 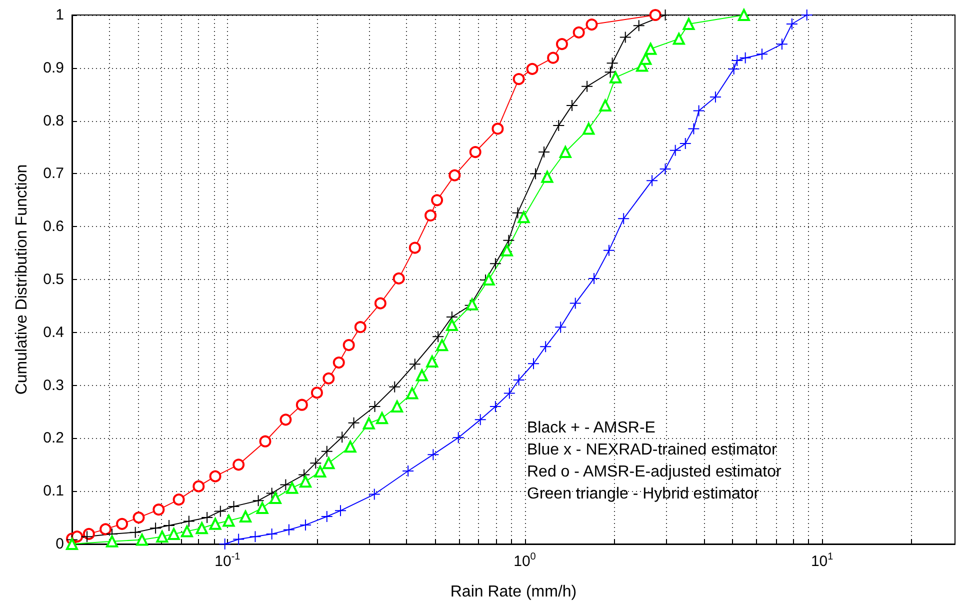 What do you see at coordinates (53, 121) in the screenshot?
I see `y-tick-label: 0.8` at bounding box center [53, 121].